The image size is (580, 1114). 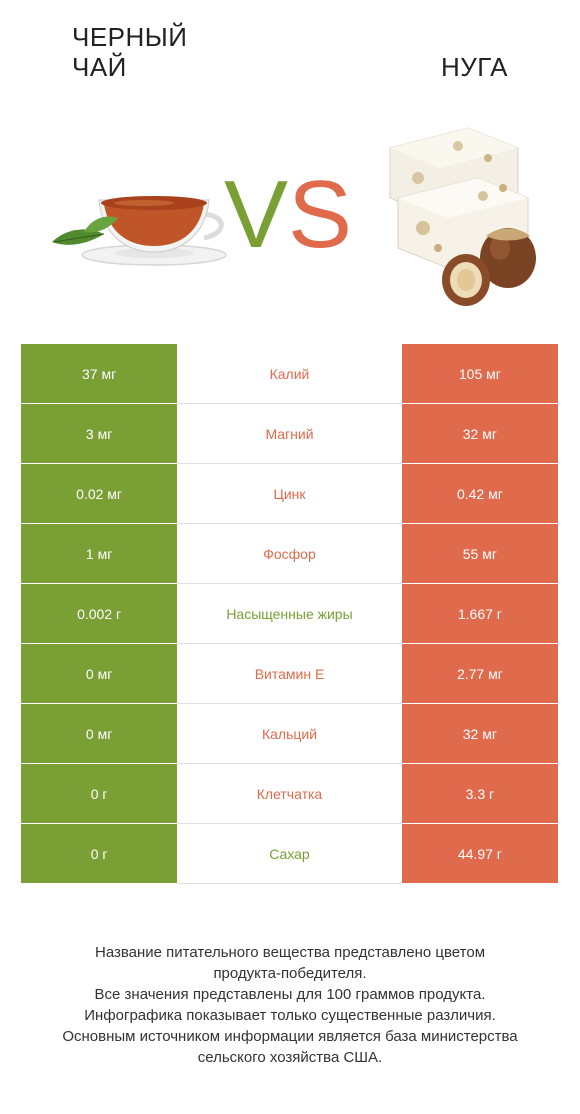 I want to click on left-value: 37 мг, so click(x=99, y=374).